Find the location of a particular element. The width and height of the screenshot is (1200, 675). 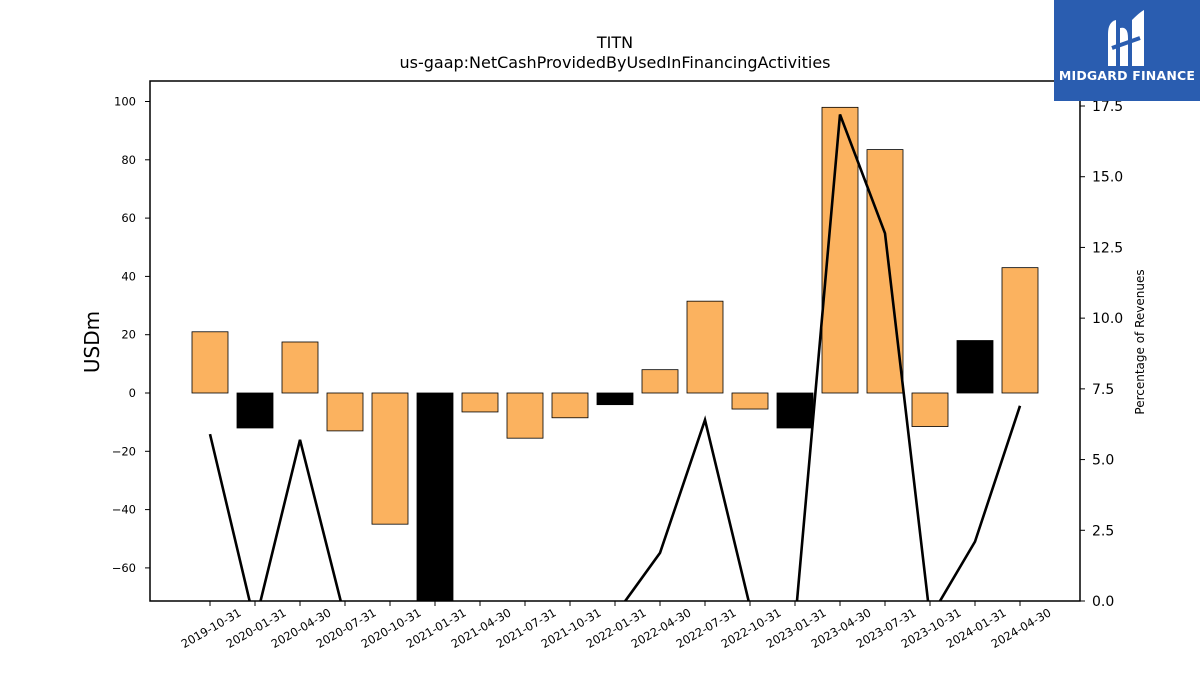

y-tick-label: 40 is located at coordinates (128, 276).